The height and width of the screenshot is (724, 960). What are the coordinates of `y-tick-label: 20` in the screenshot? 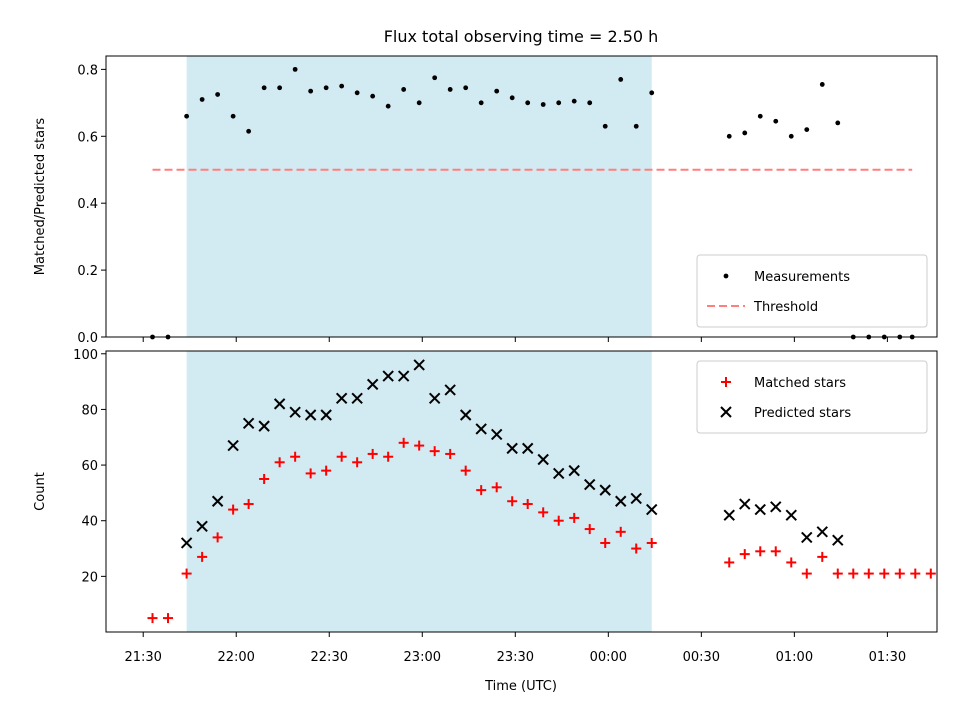 It's located at (89, 577).